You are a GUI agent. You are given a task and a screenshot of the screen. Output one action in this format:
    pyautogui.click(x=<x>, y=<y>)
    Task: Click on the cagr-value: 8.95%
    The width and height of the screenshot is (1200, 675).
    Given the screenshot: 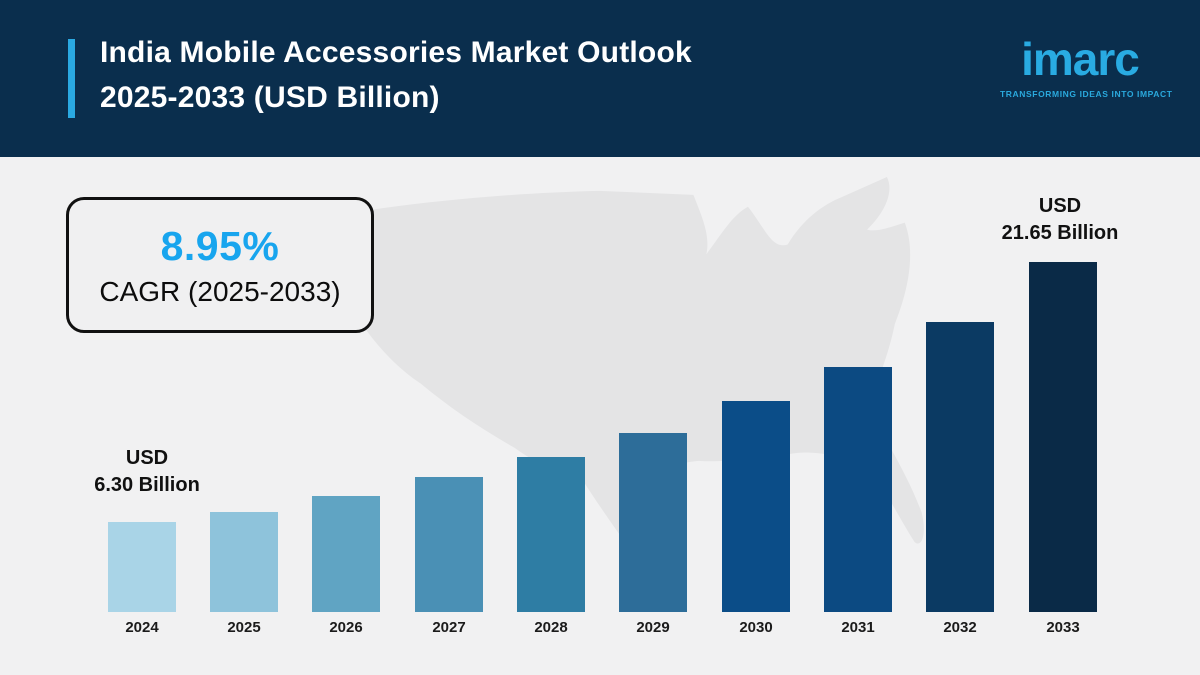 What is the action you would take?
    pyautogui.click(x=220, y=245)
    